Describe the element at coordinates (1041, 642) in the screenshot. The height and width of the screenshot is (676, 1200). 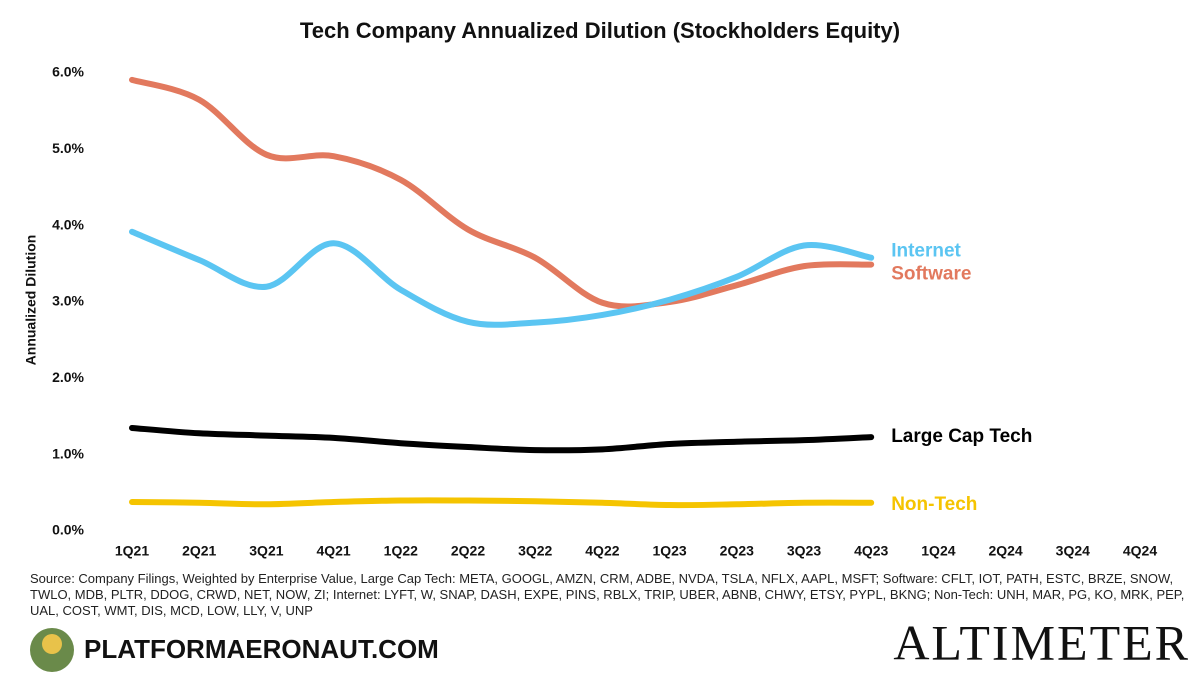
I see `logo-text: ALTIMETER` at that location.